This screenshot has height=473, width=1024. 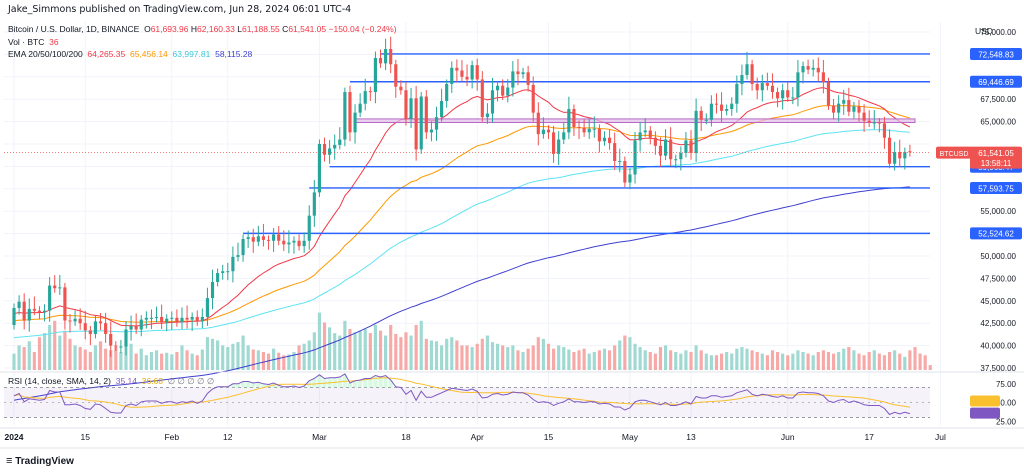 I want to click on symbol-price-tag, so click(x=954, y=152).